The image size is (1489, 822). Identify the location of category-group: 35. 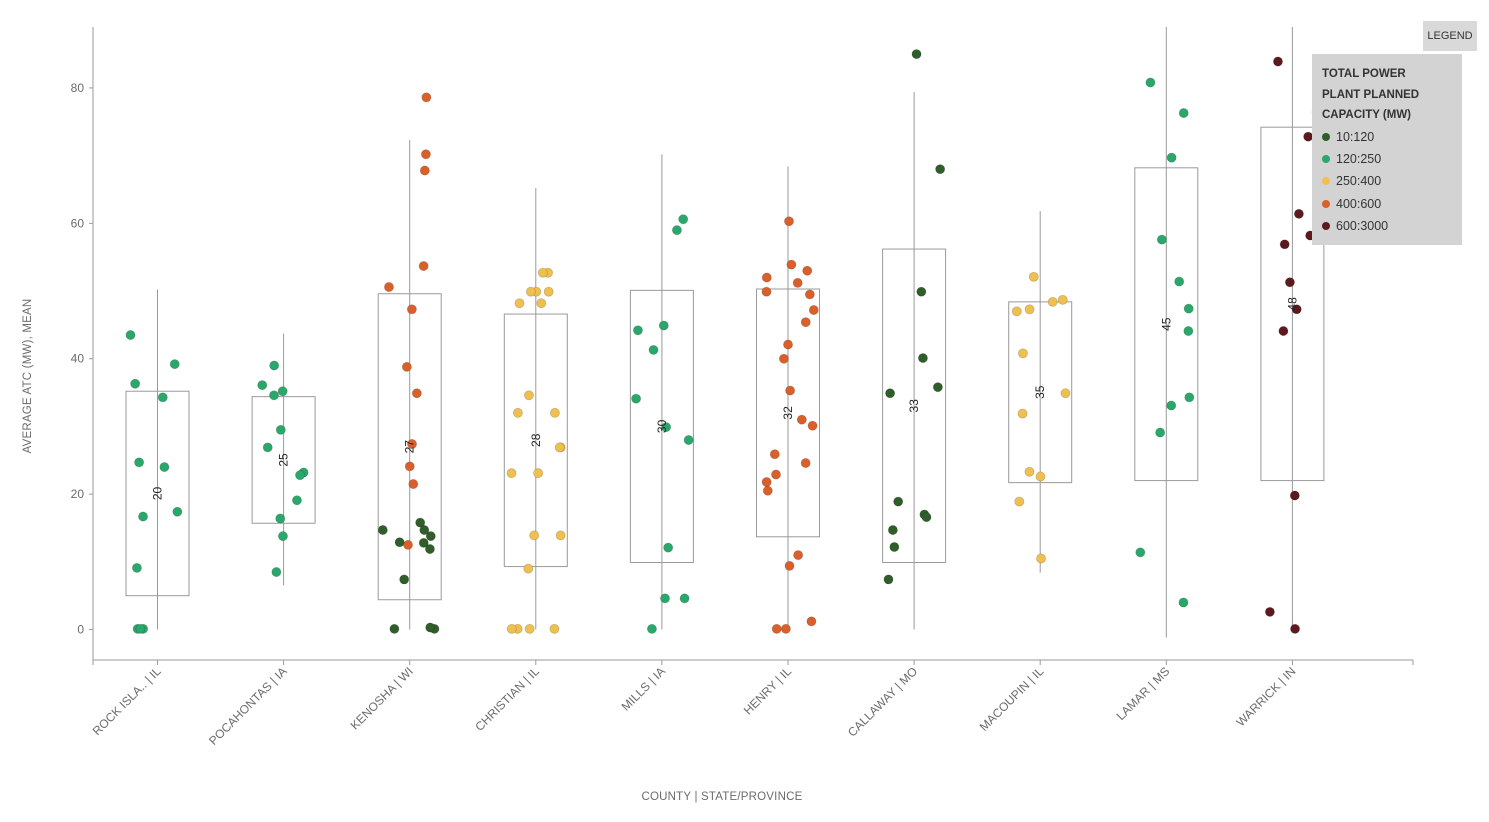
(1040, 392).